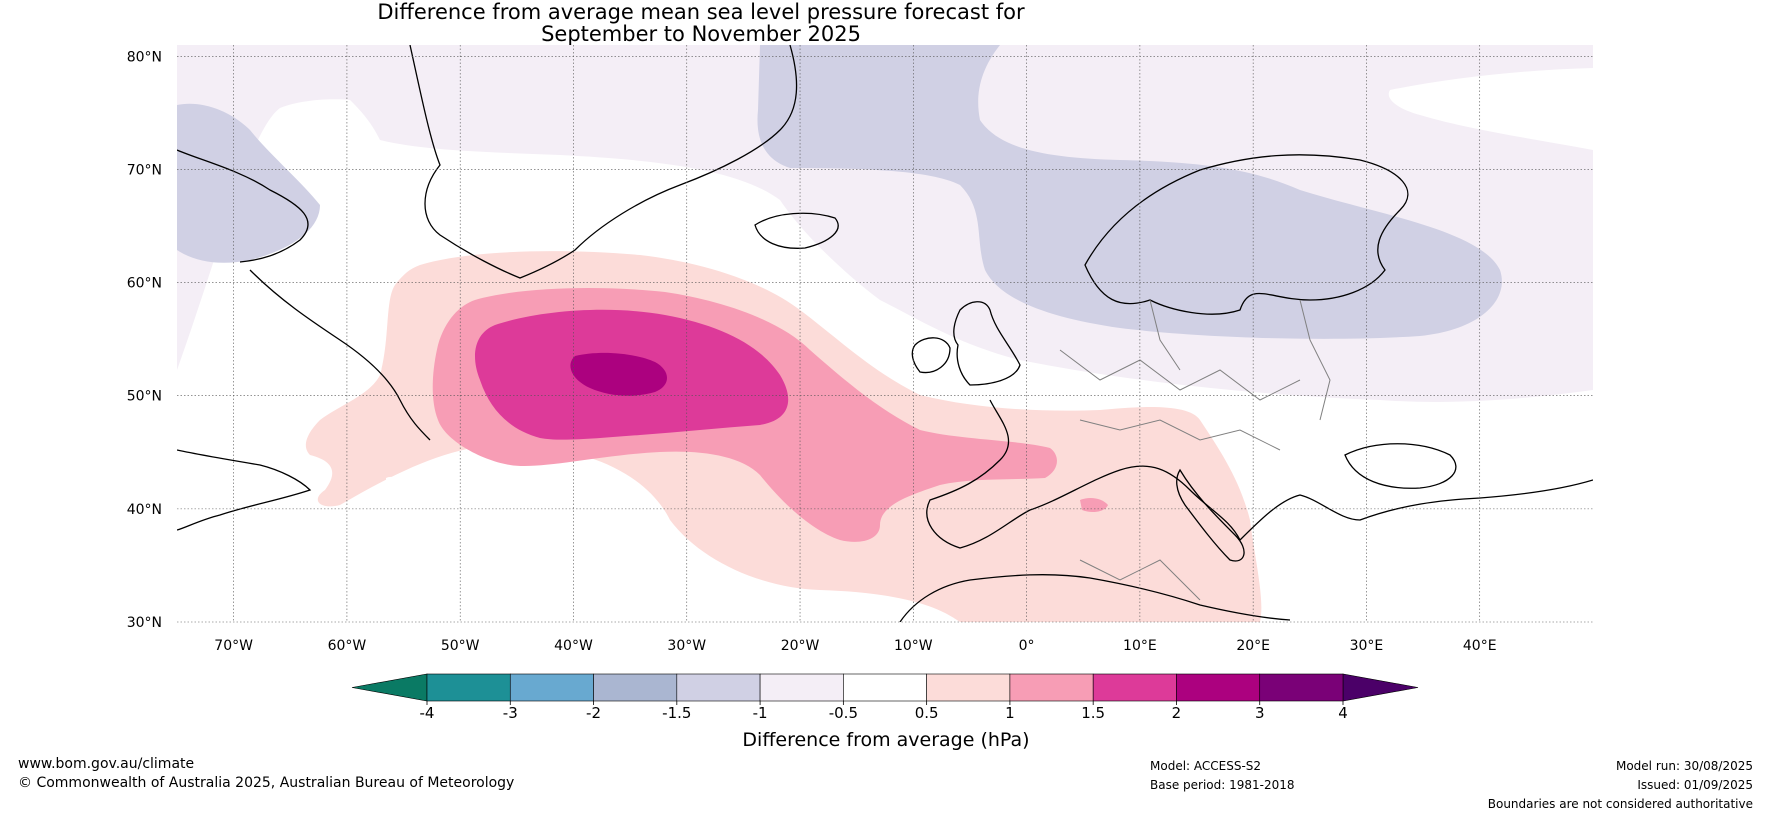 This screenshot has height=816, width=1770. I want to click on footer-model: Model: ACCESS-S2, so click(1206, 766).